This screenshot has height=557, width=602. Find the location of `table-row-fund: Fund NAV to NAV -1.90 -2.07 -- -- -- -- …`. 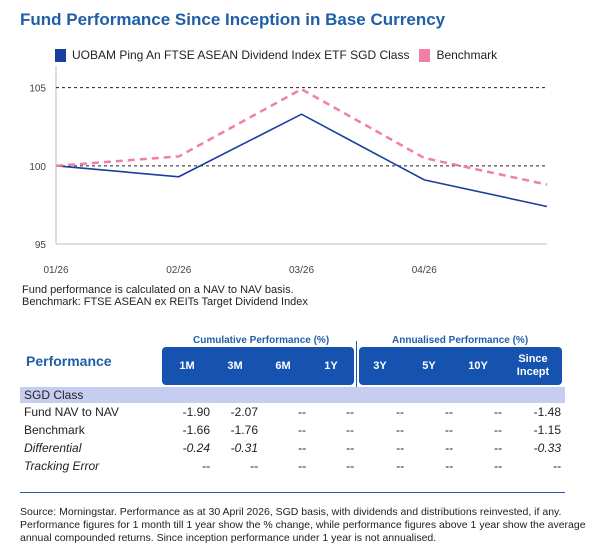

table-row-fund: Fund NAV to NAV -1.90 -2.07 -- -- -- -- … is located at coordinates (292, 413).